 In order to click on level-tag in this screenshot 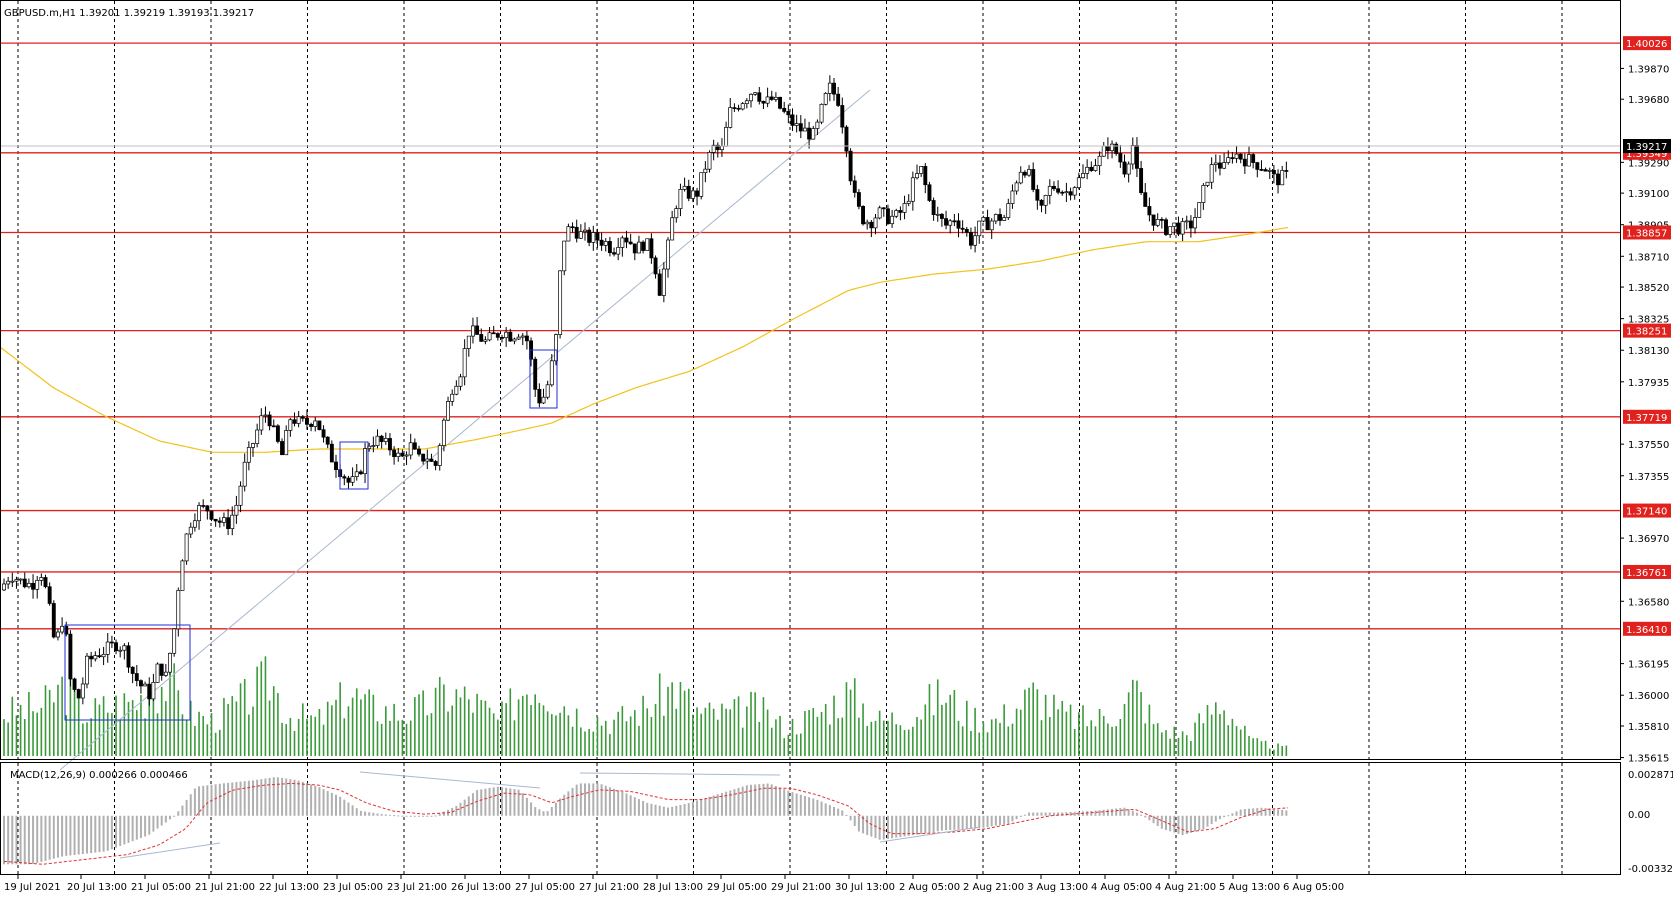, I will do `click(1647, 510)`.